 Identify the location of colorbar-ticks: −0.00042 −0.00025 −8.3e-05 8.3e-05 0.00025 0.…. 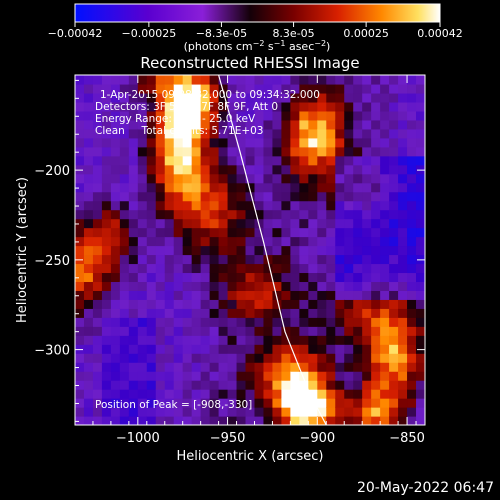
(255, 31).